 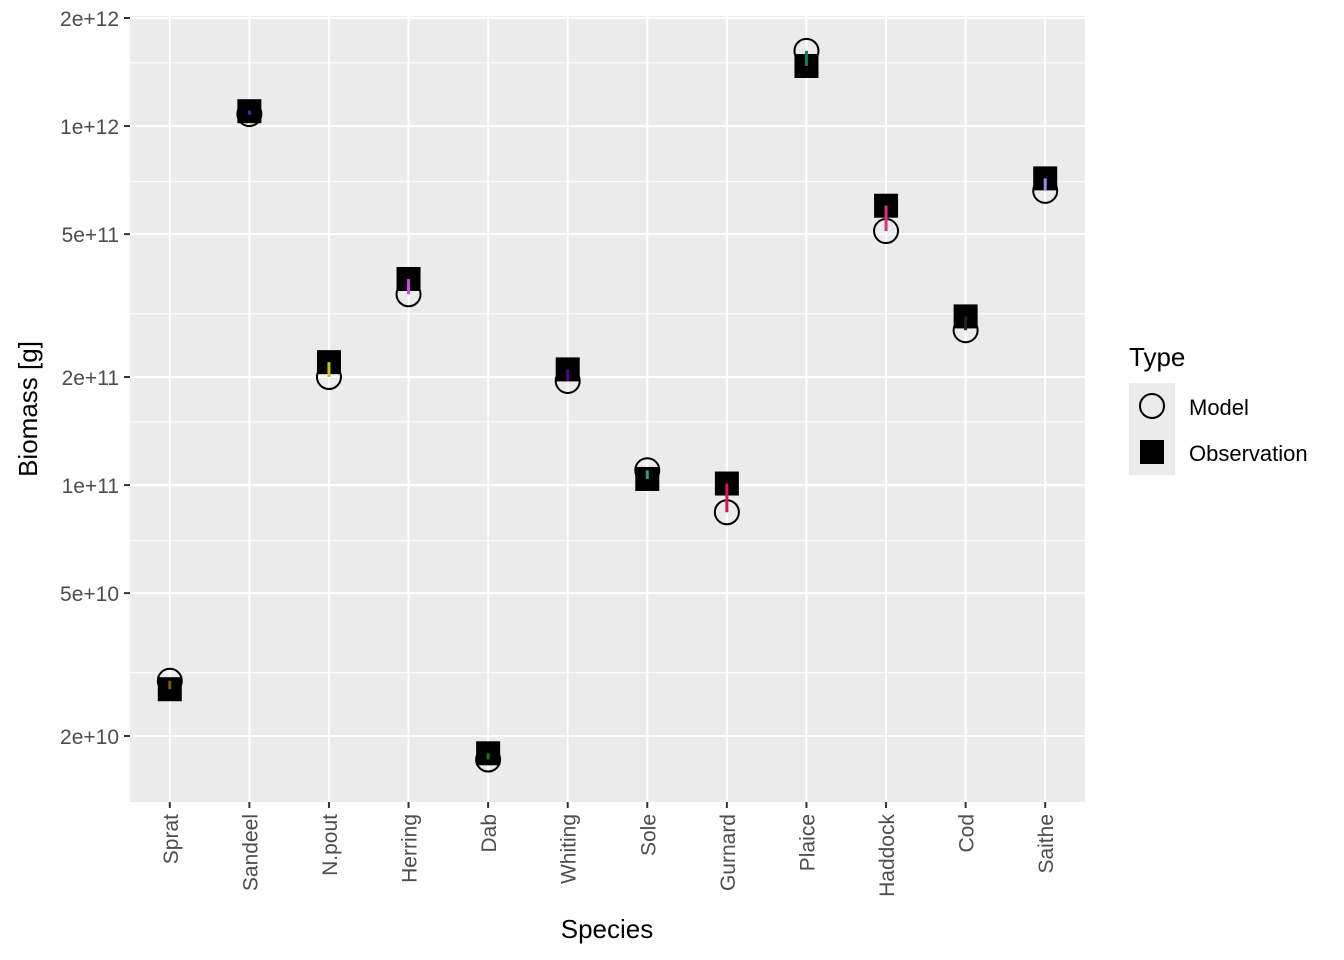 I want to click on x-tick-label: Saithe, so click(x=1046, y=844).